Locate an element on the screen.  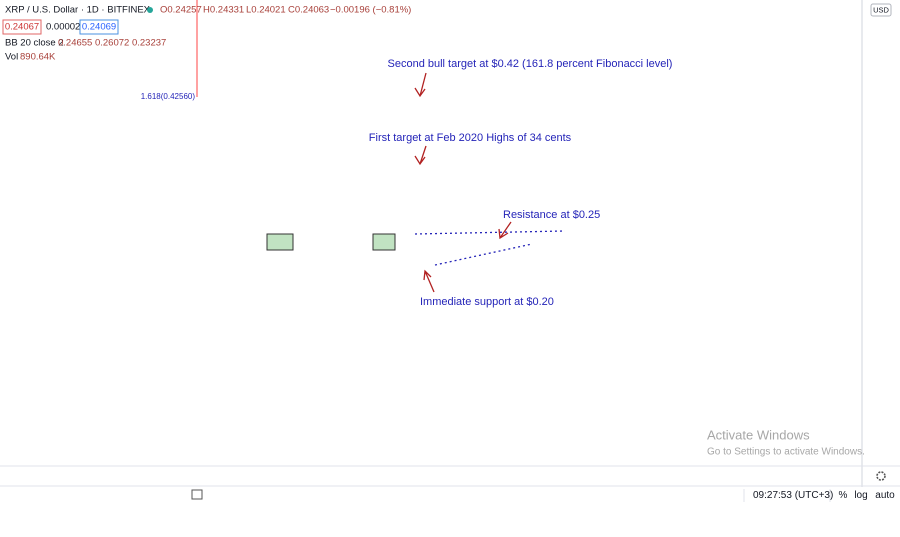
bid-box is located at coordinates (22, 27).